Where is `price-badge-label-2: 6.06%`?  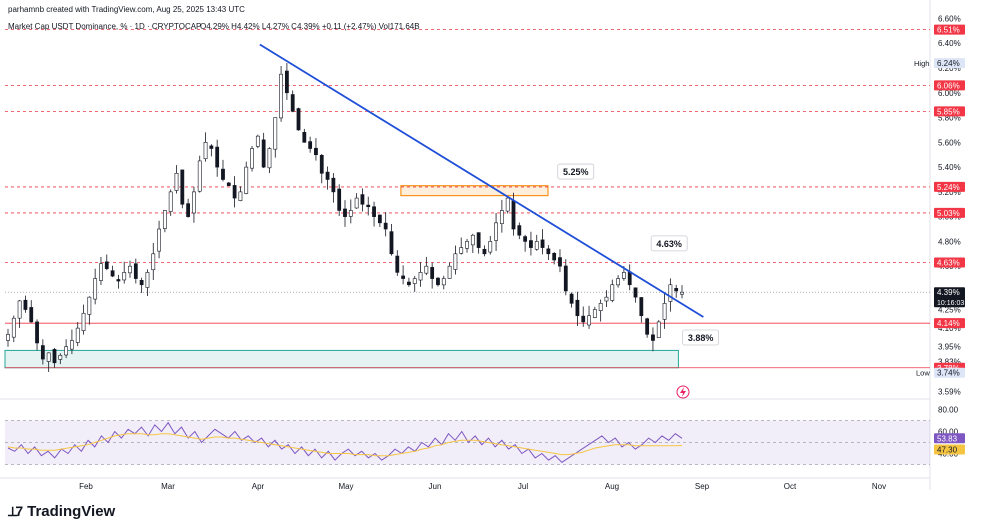
price-badge-label-2: 6.06% is located at coordinates (948, 85).